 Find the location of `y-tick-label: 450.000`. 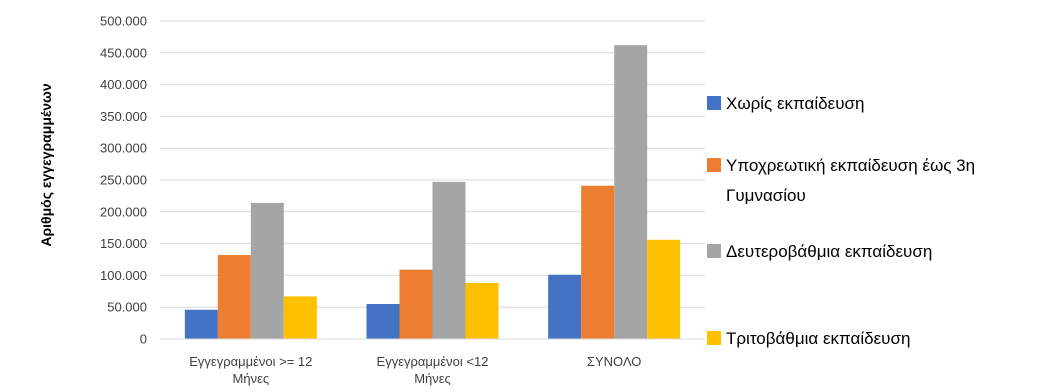

y-tick-label: 450.000 is located at coordinates (123, 52).